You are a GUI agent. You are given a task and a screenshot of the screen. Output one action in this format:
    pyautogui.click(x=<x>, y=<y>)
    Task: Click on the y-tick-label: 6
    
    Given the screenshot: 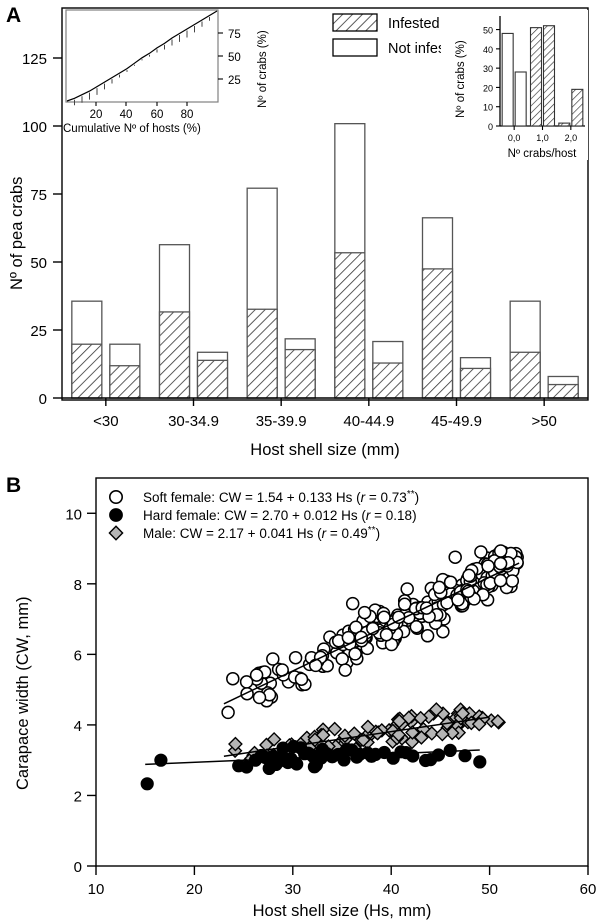 What is the action you would take?
    pyautogui.click(x=78, y=655)
    